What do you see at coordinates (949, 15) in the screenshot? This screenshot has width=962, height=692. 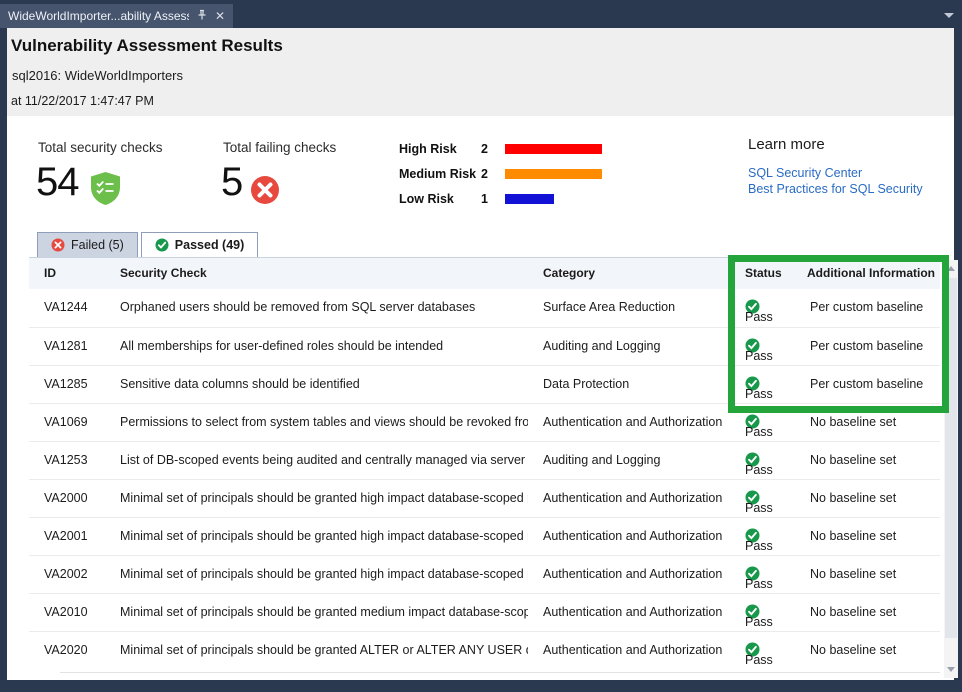 I see `window-menu-caret-icon` at bounding box center [949, 15].